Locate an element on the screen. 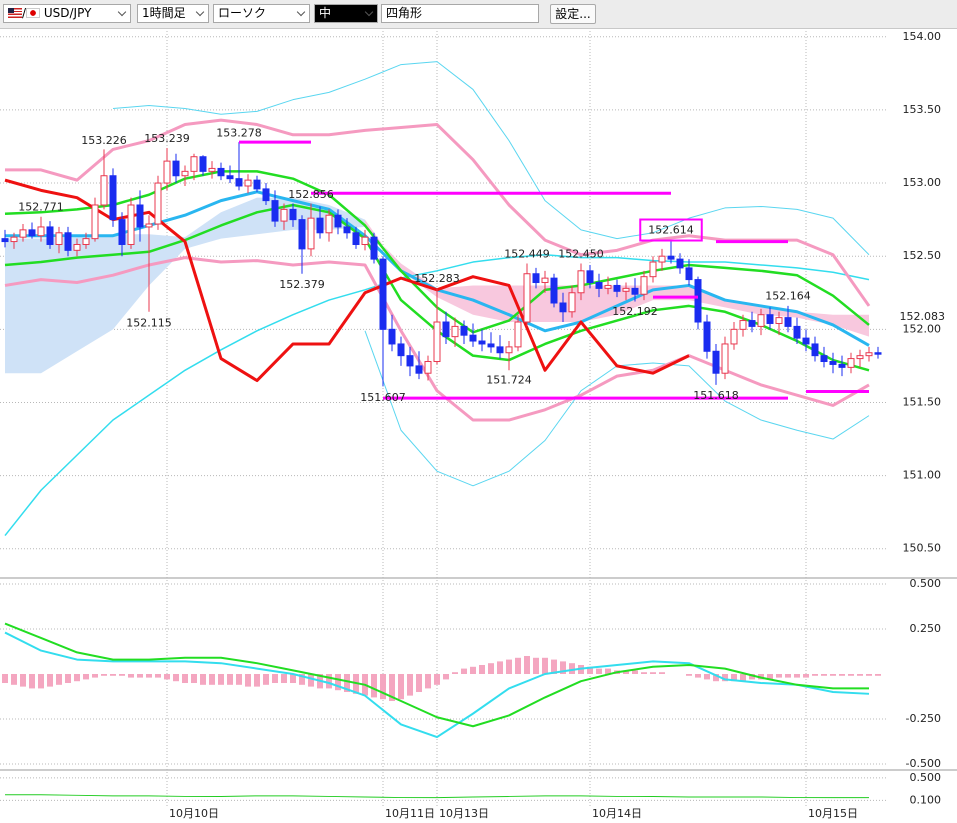 The width and height of the screenshot is (957, 823). size-select: 中 is located at coordinates (346, 13).